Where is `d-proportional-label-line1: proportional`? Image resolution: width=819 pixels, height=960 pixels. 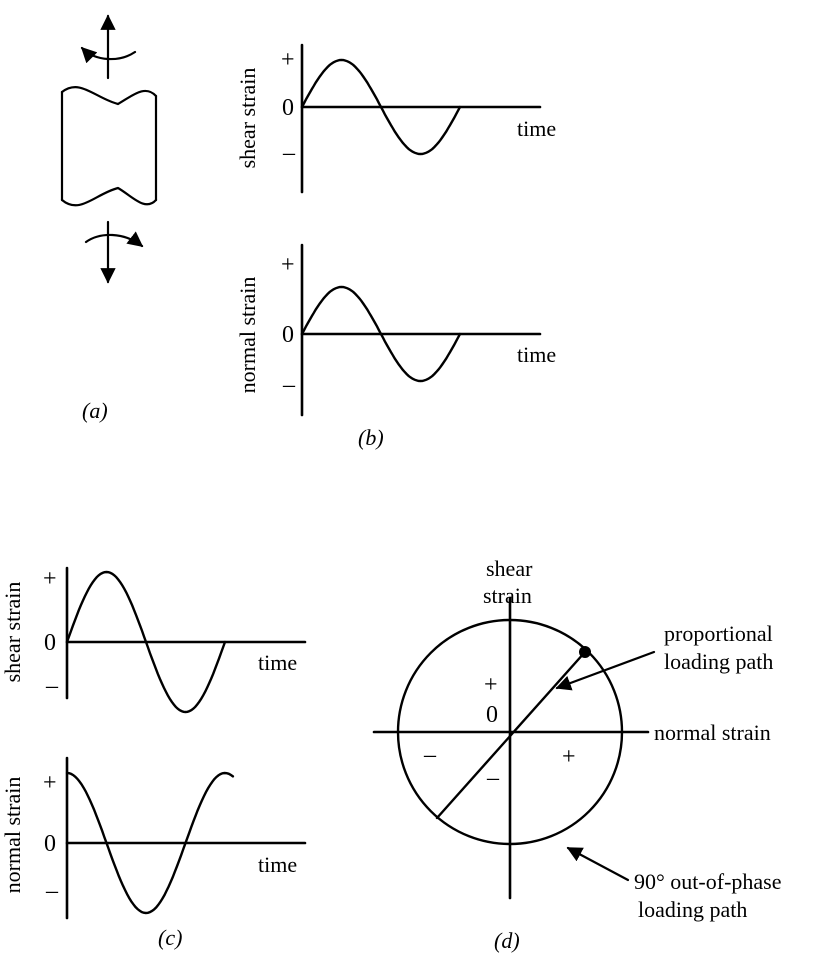
d-proportional-label-line1: proportional is located at coordinates (718, 633).